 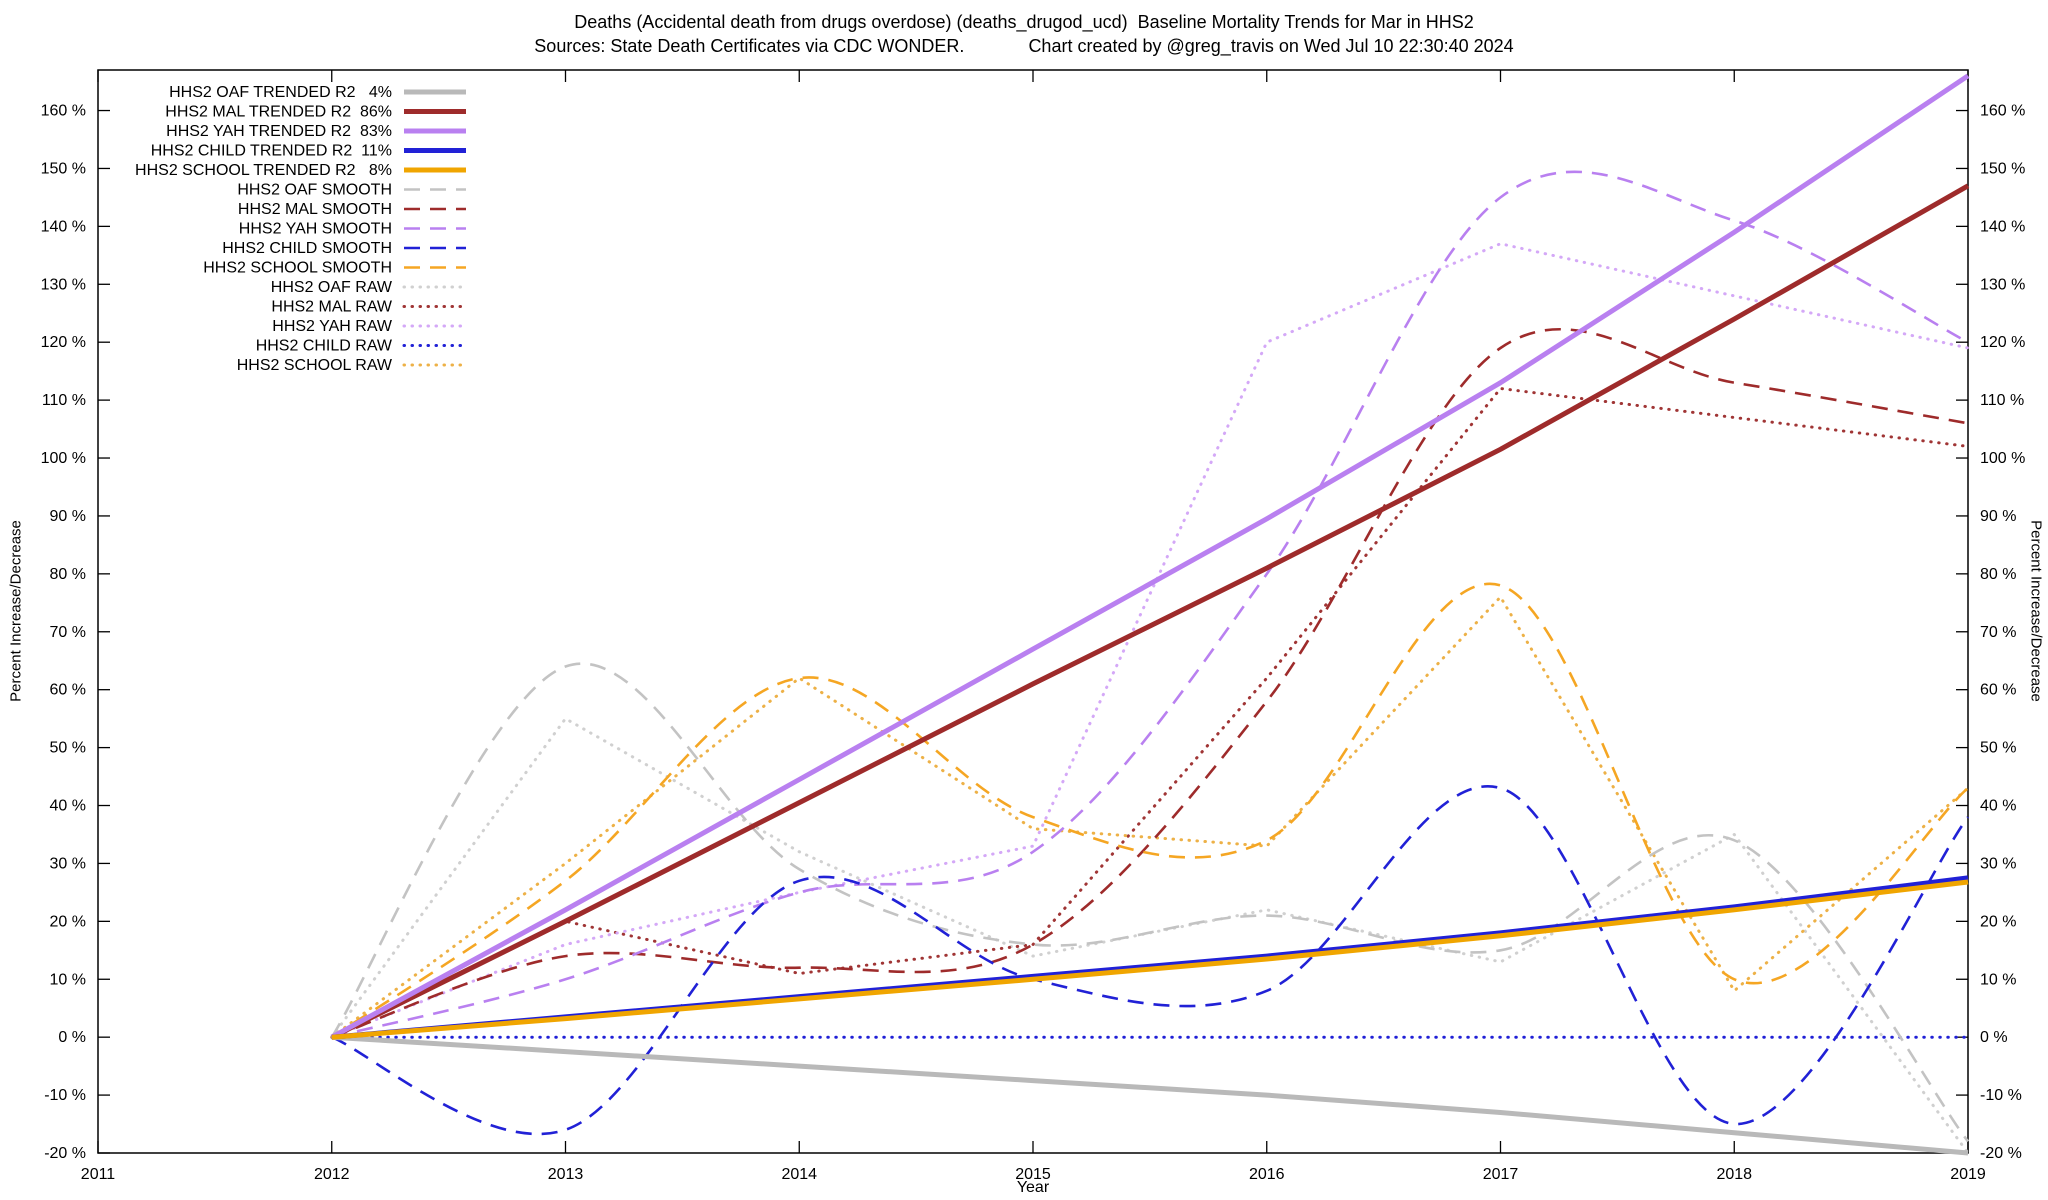 What do you see at coordinates (2002, 168) in the screenshot?
I see `y-tick-label-right: 150 %` at bounding box center [2002, 168].